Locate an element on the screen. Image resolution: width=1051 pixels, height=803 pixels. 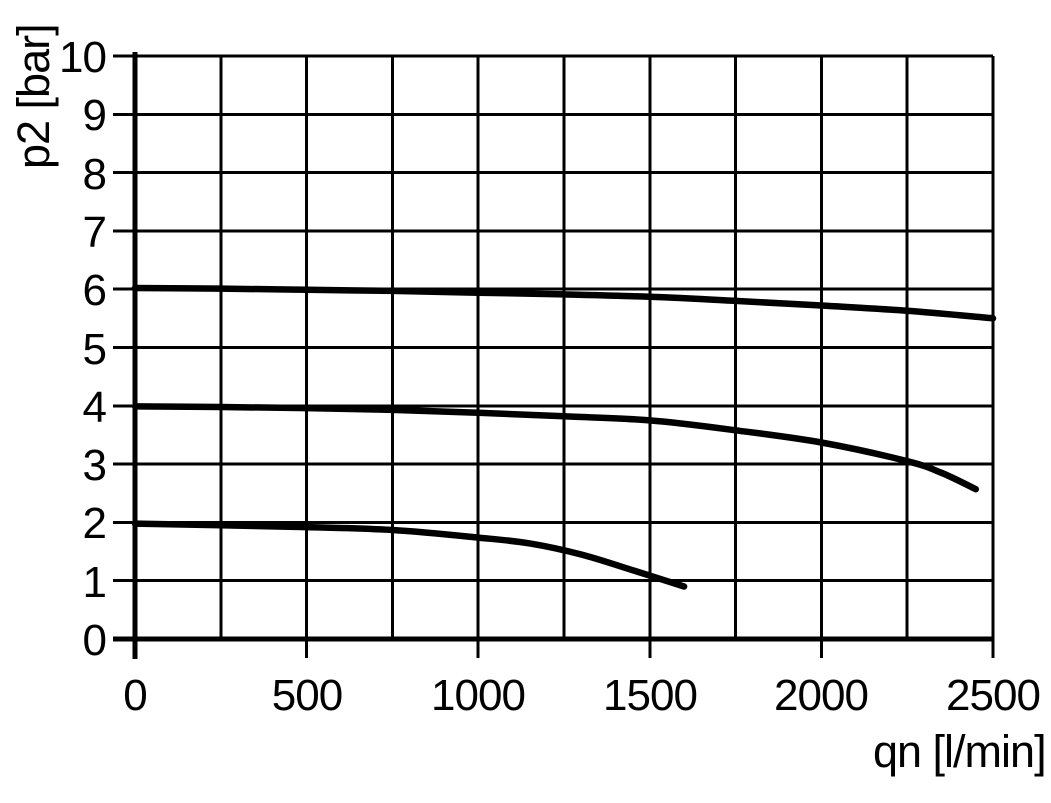
x-tick-label: 500 is located at coordinates (307, 695).